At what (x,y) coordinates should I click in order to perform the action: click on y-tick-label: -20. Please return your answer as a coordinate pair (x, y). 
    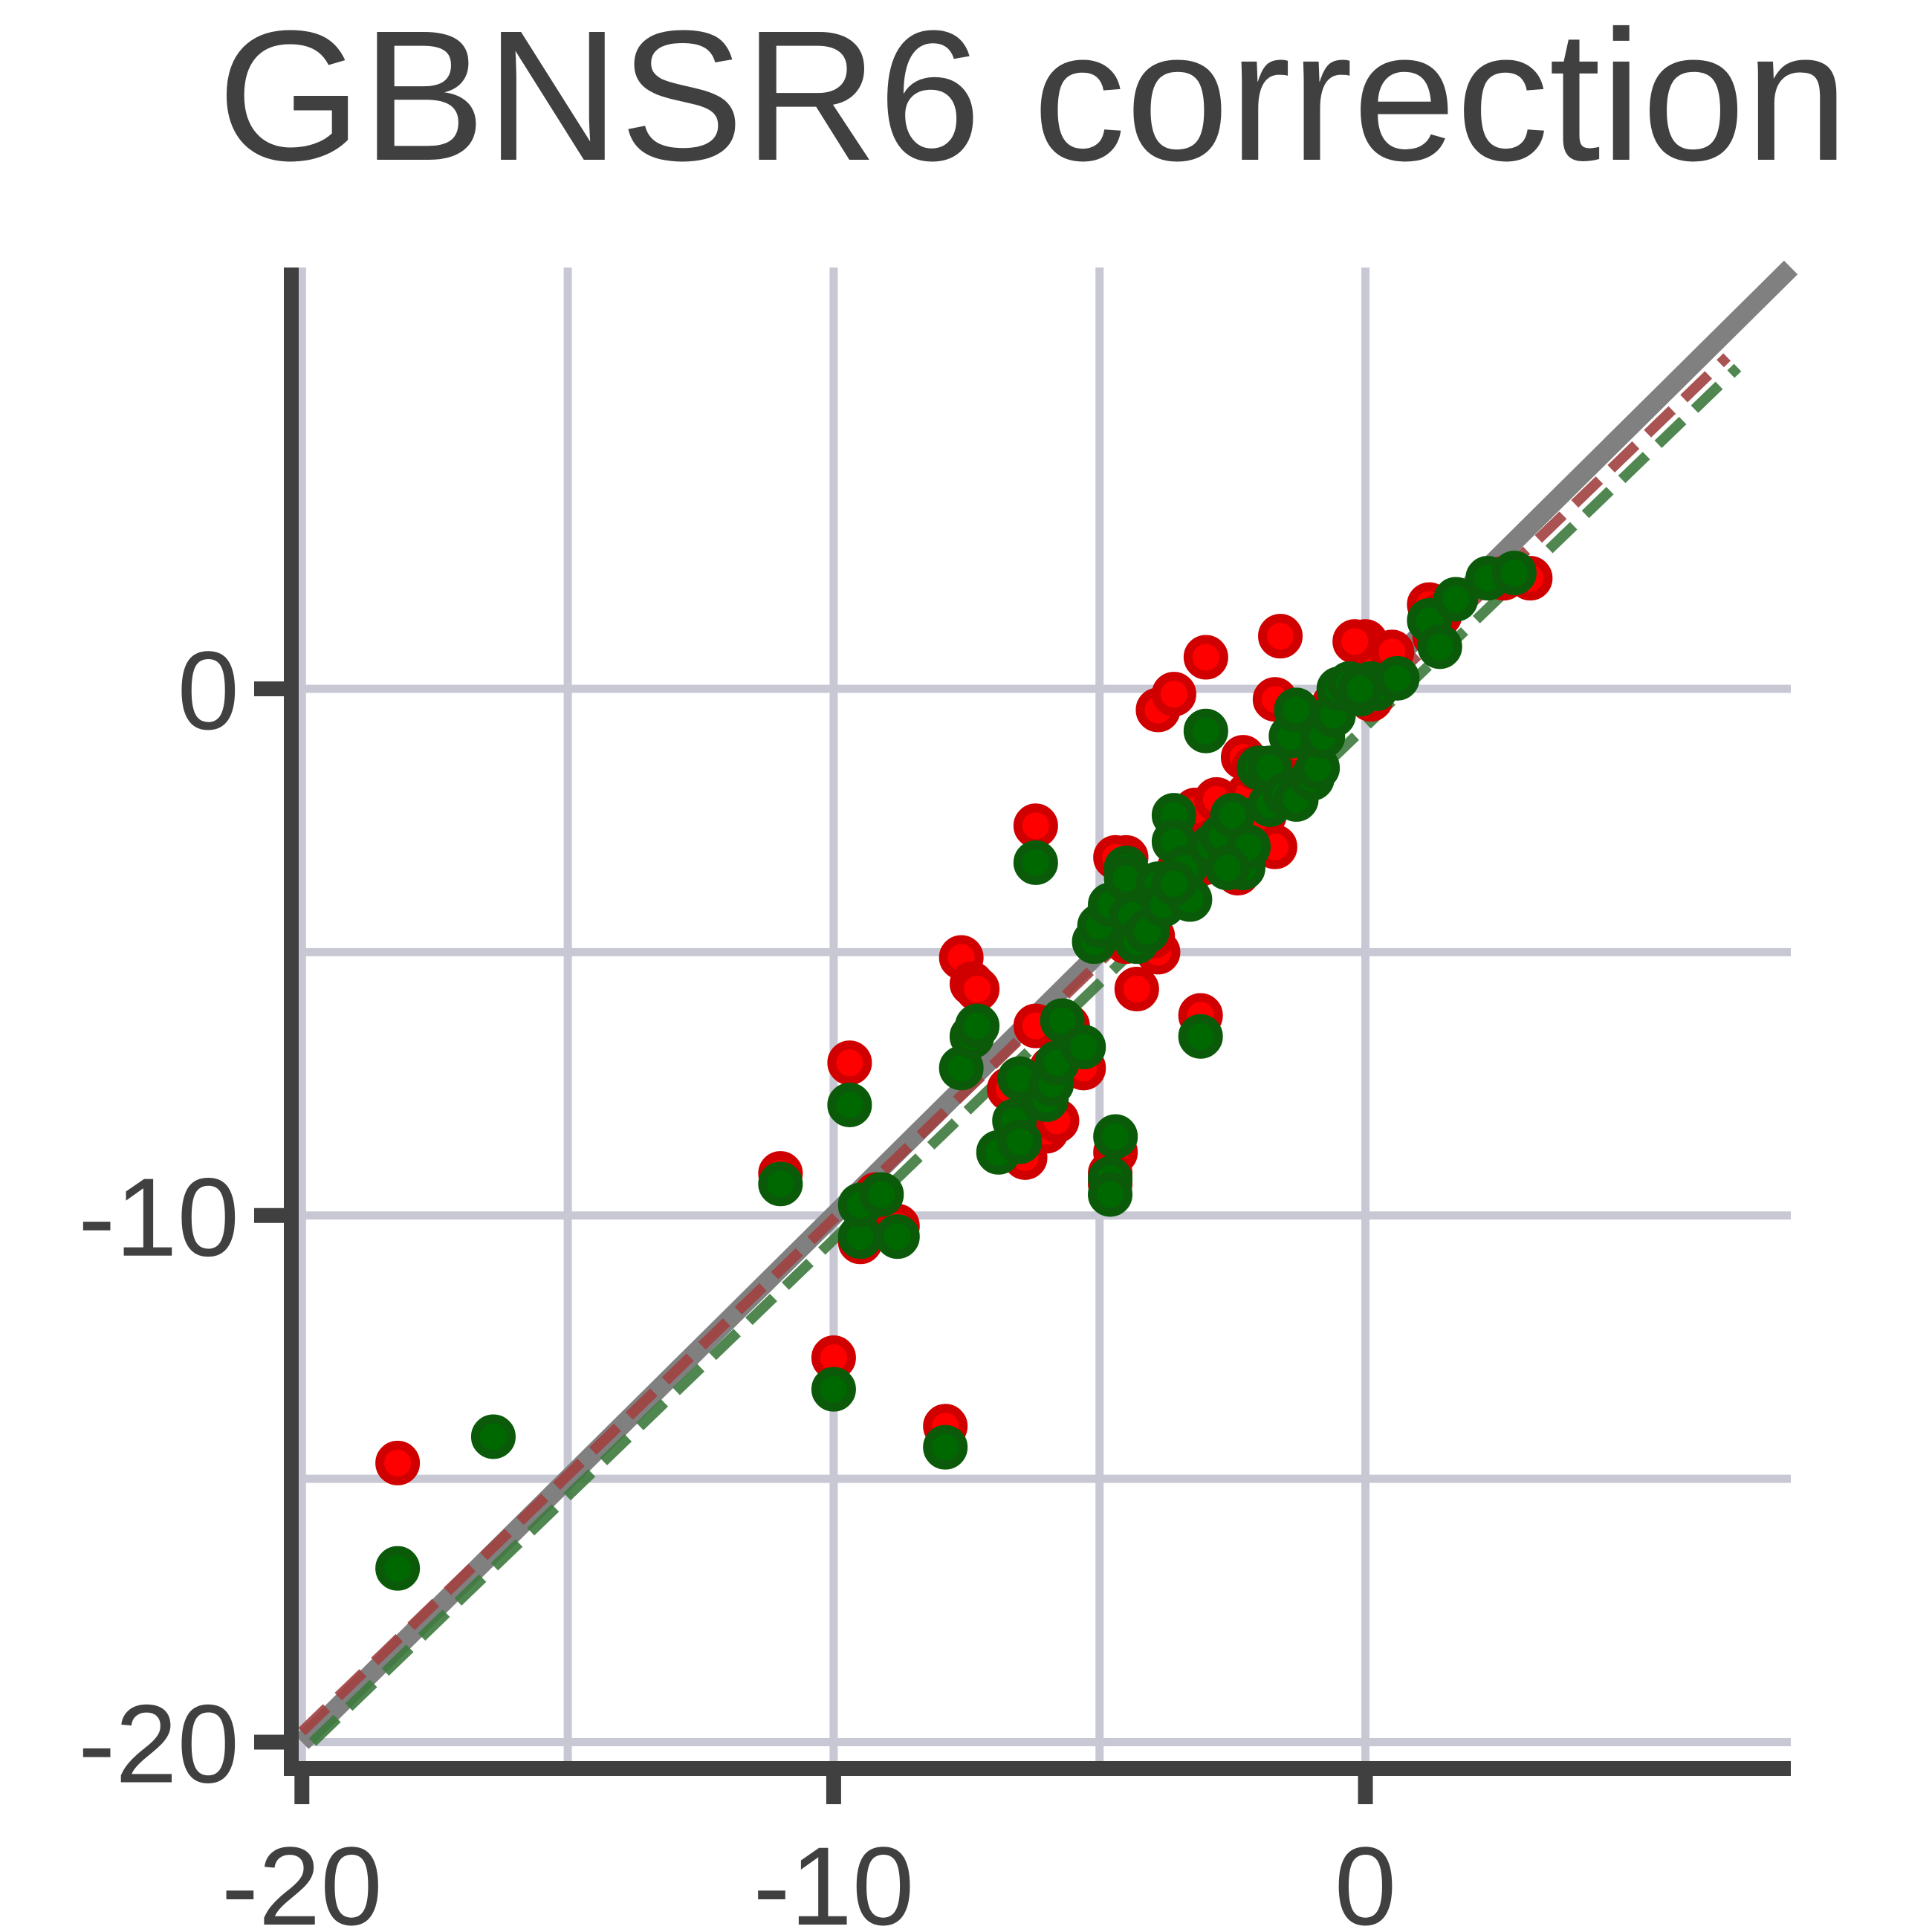
    Looking at the image, I should click on (158, 1744).